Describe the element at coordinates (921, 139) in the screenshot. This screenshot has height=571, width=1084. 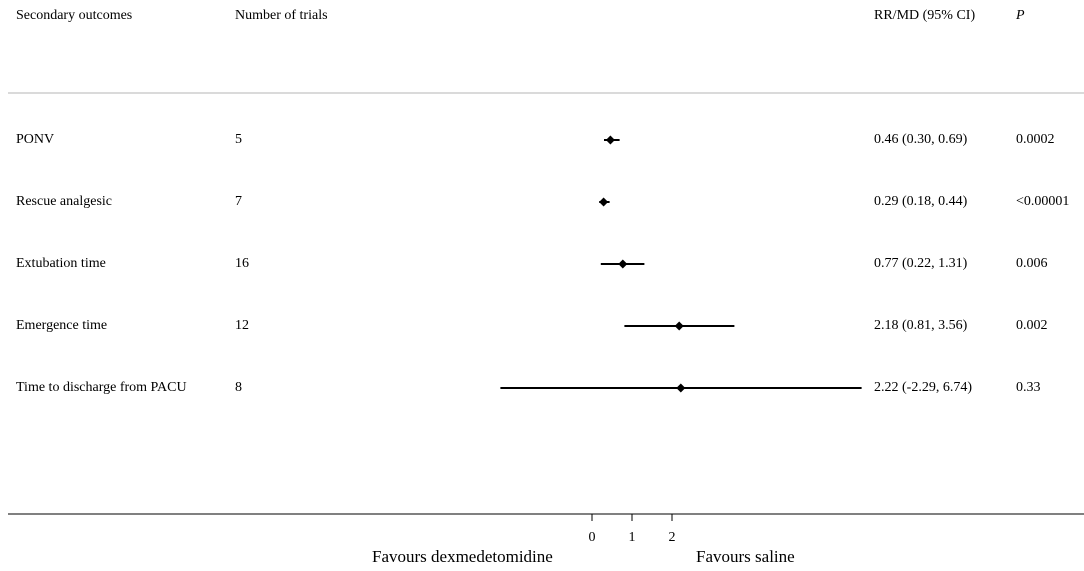
I see `estimate-text: 0.46 (0.30, 0.69)` at that location.